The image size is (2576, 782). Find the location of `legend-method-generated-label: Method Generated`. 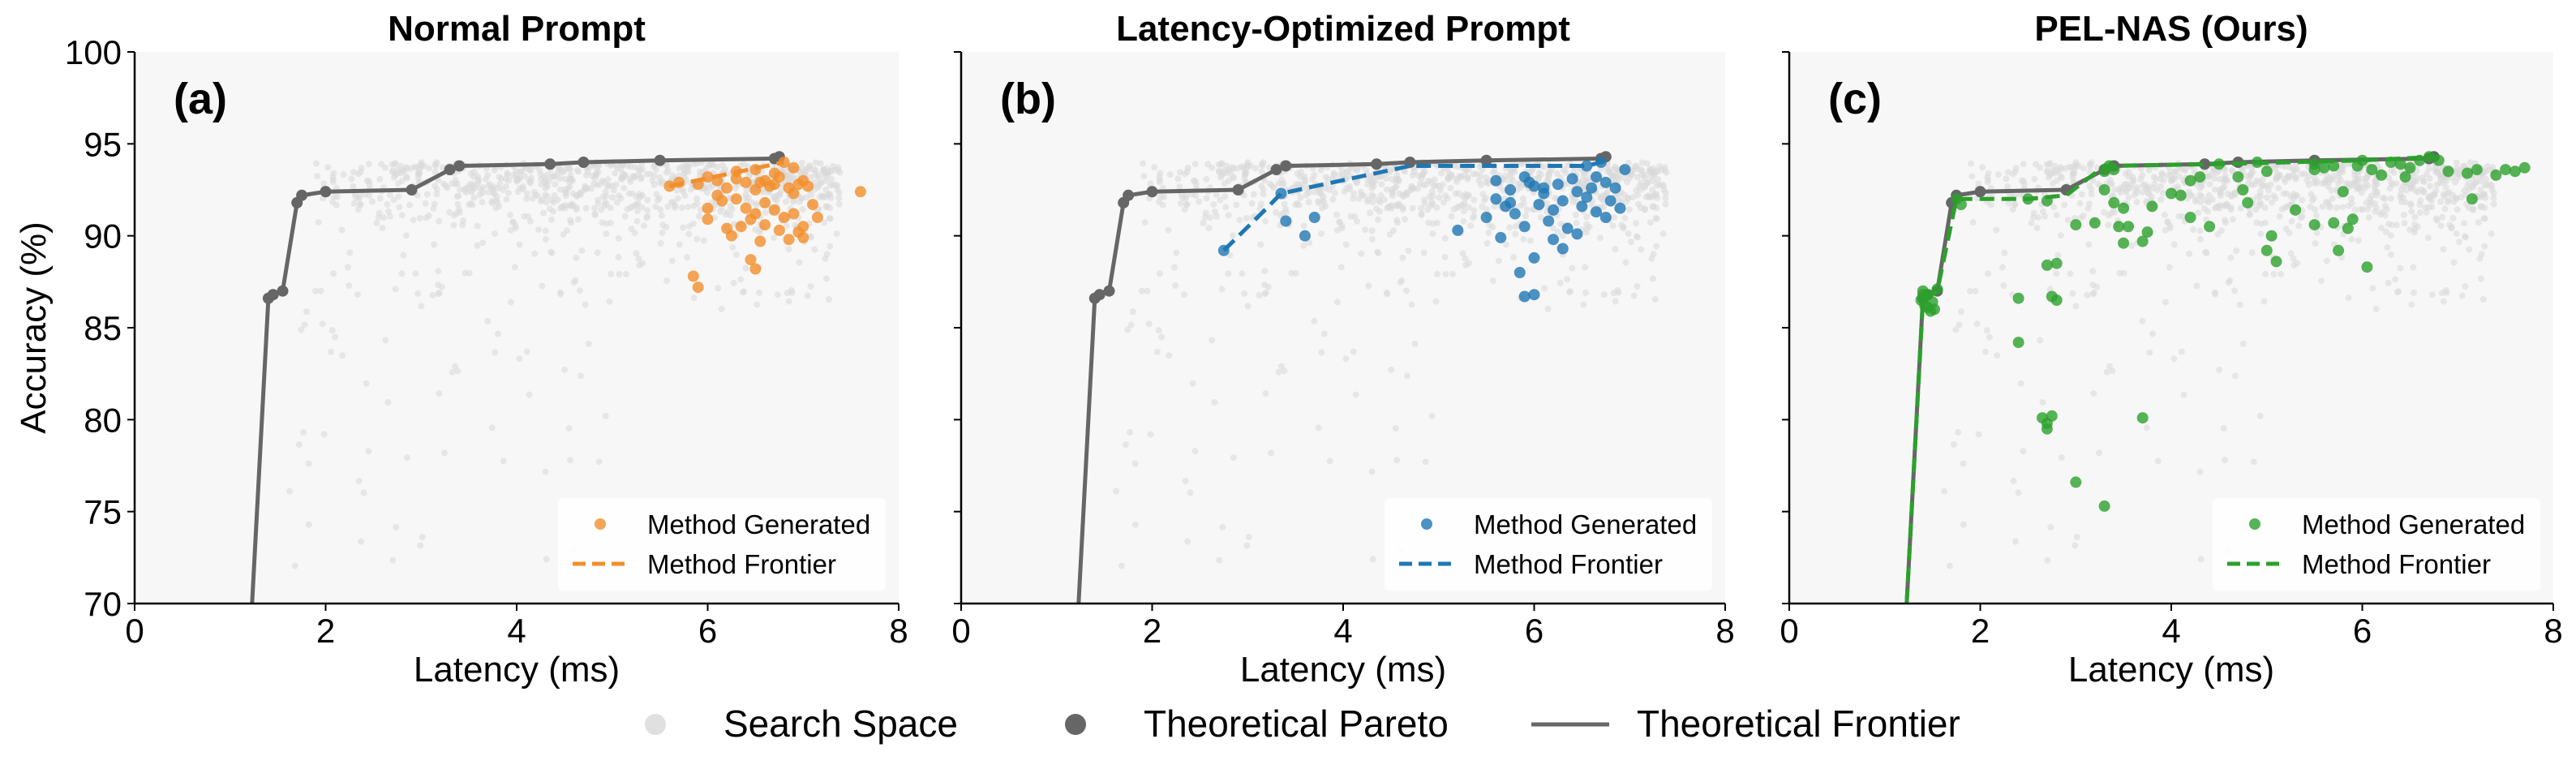

legend-method-generated-label: Method Generated is located at coordinates (758, 524).